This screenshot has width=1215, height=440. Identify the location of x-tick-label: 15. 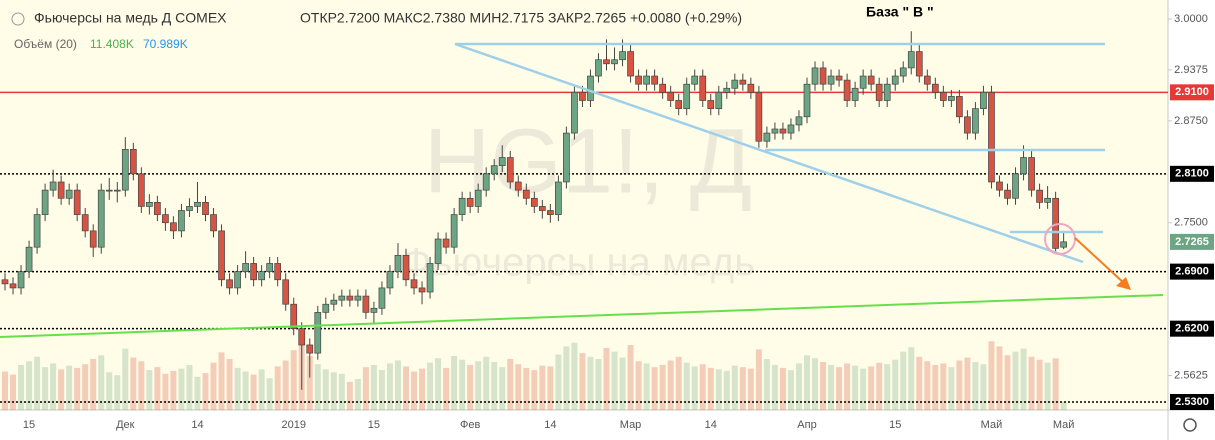
(29, 425).